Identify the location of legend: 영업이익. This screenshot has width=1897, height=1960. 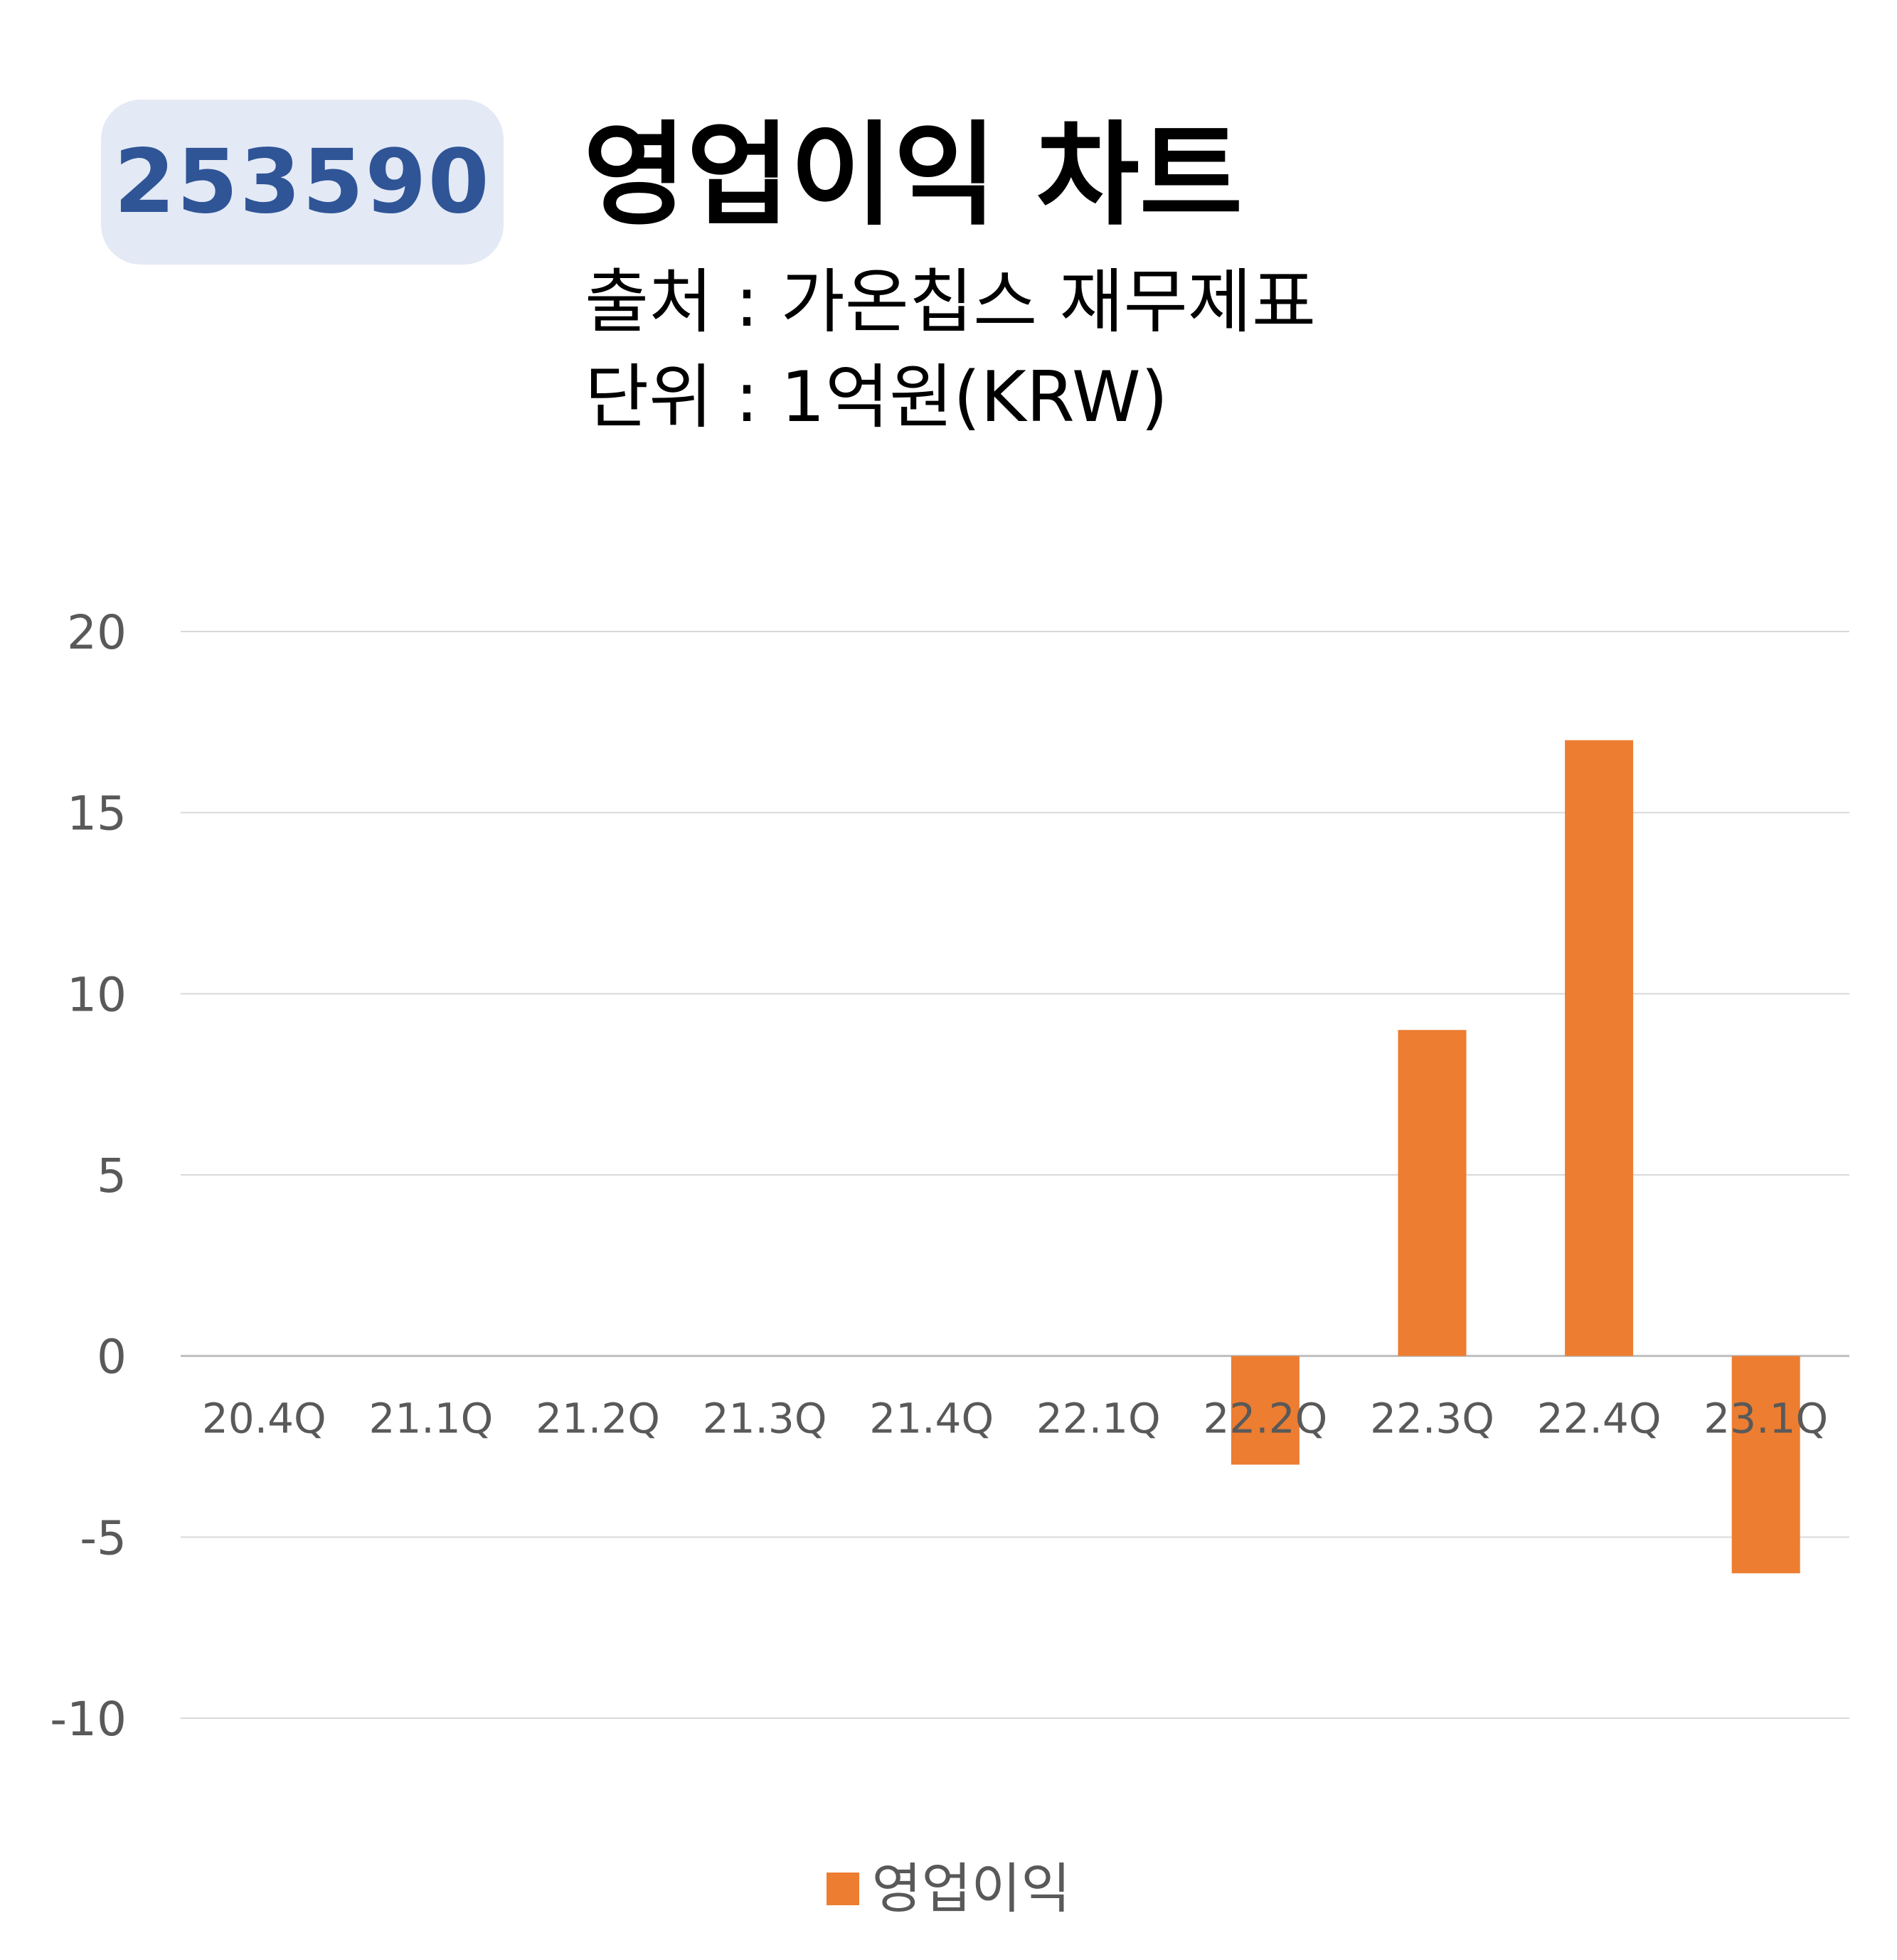
(948, 1889).